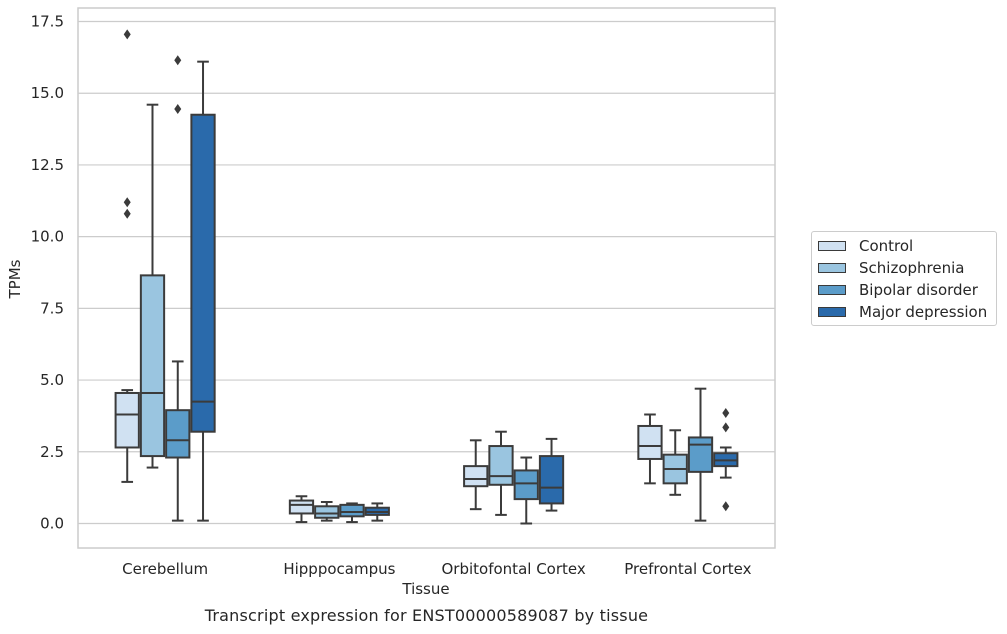 This screenshot has width=1007, height=634. Describe the element at coordinates (47, 22) in the screenshot. I see `y-tick-label: 17.5` at that location.